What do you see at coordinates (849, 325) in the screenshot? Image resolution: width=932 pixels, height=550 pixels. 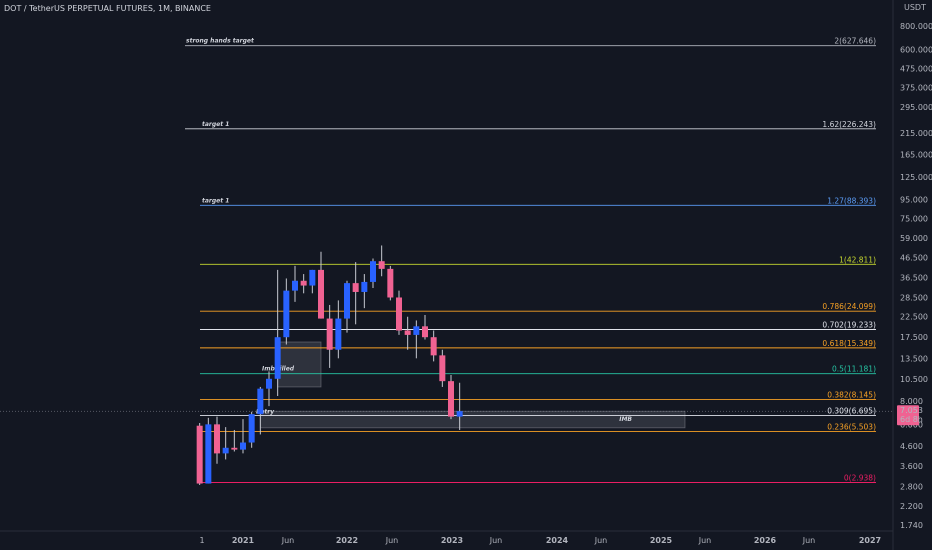 I see `fib-label: 0.702(19.233)` at bounding box center [849, 325].